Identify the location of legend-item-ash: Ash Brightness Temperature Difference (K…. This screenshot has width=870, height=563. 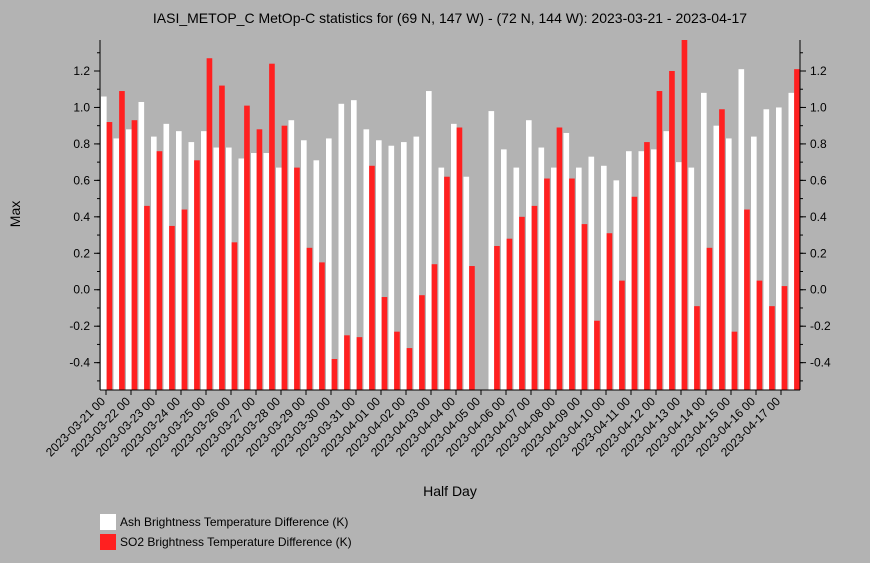
(226, 522).